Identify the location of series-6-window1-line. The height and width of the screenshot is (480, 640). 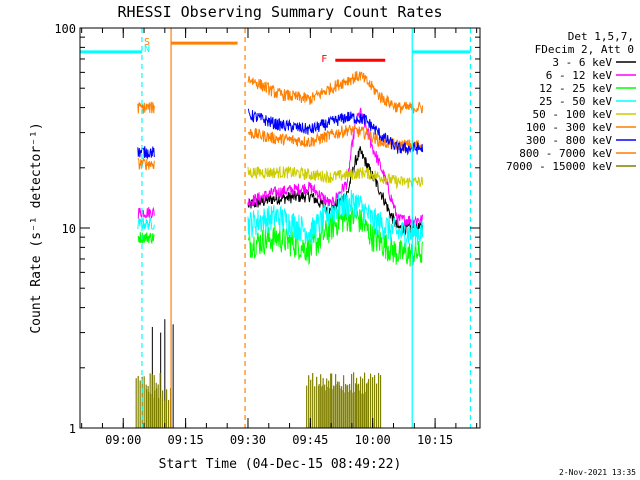
(146, 153).